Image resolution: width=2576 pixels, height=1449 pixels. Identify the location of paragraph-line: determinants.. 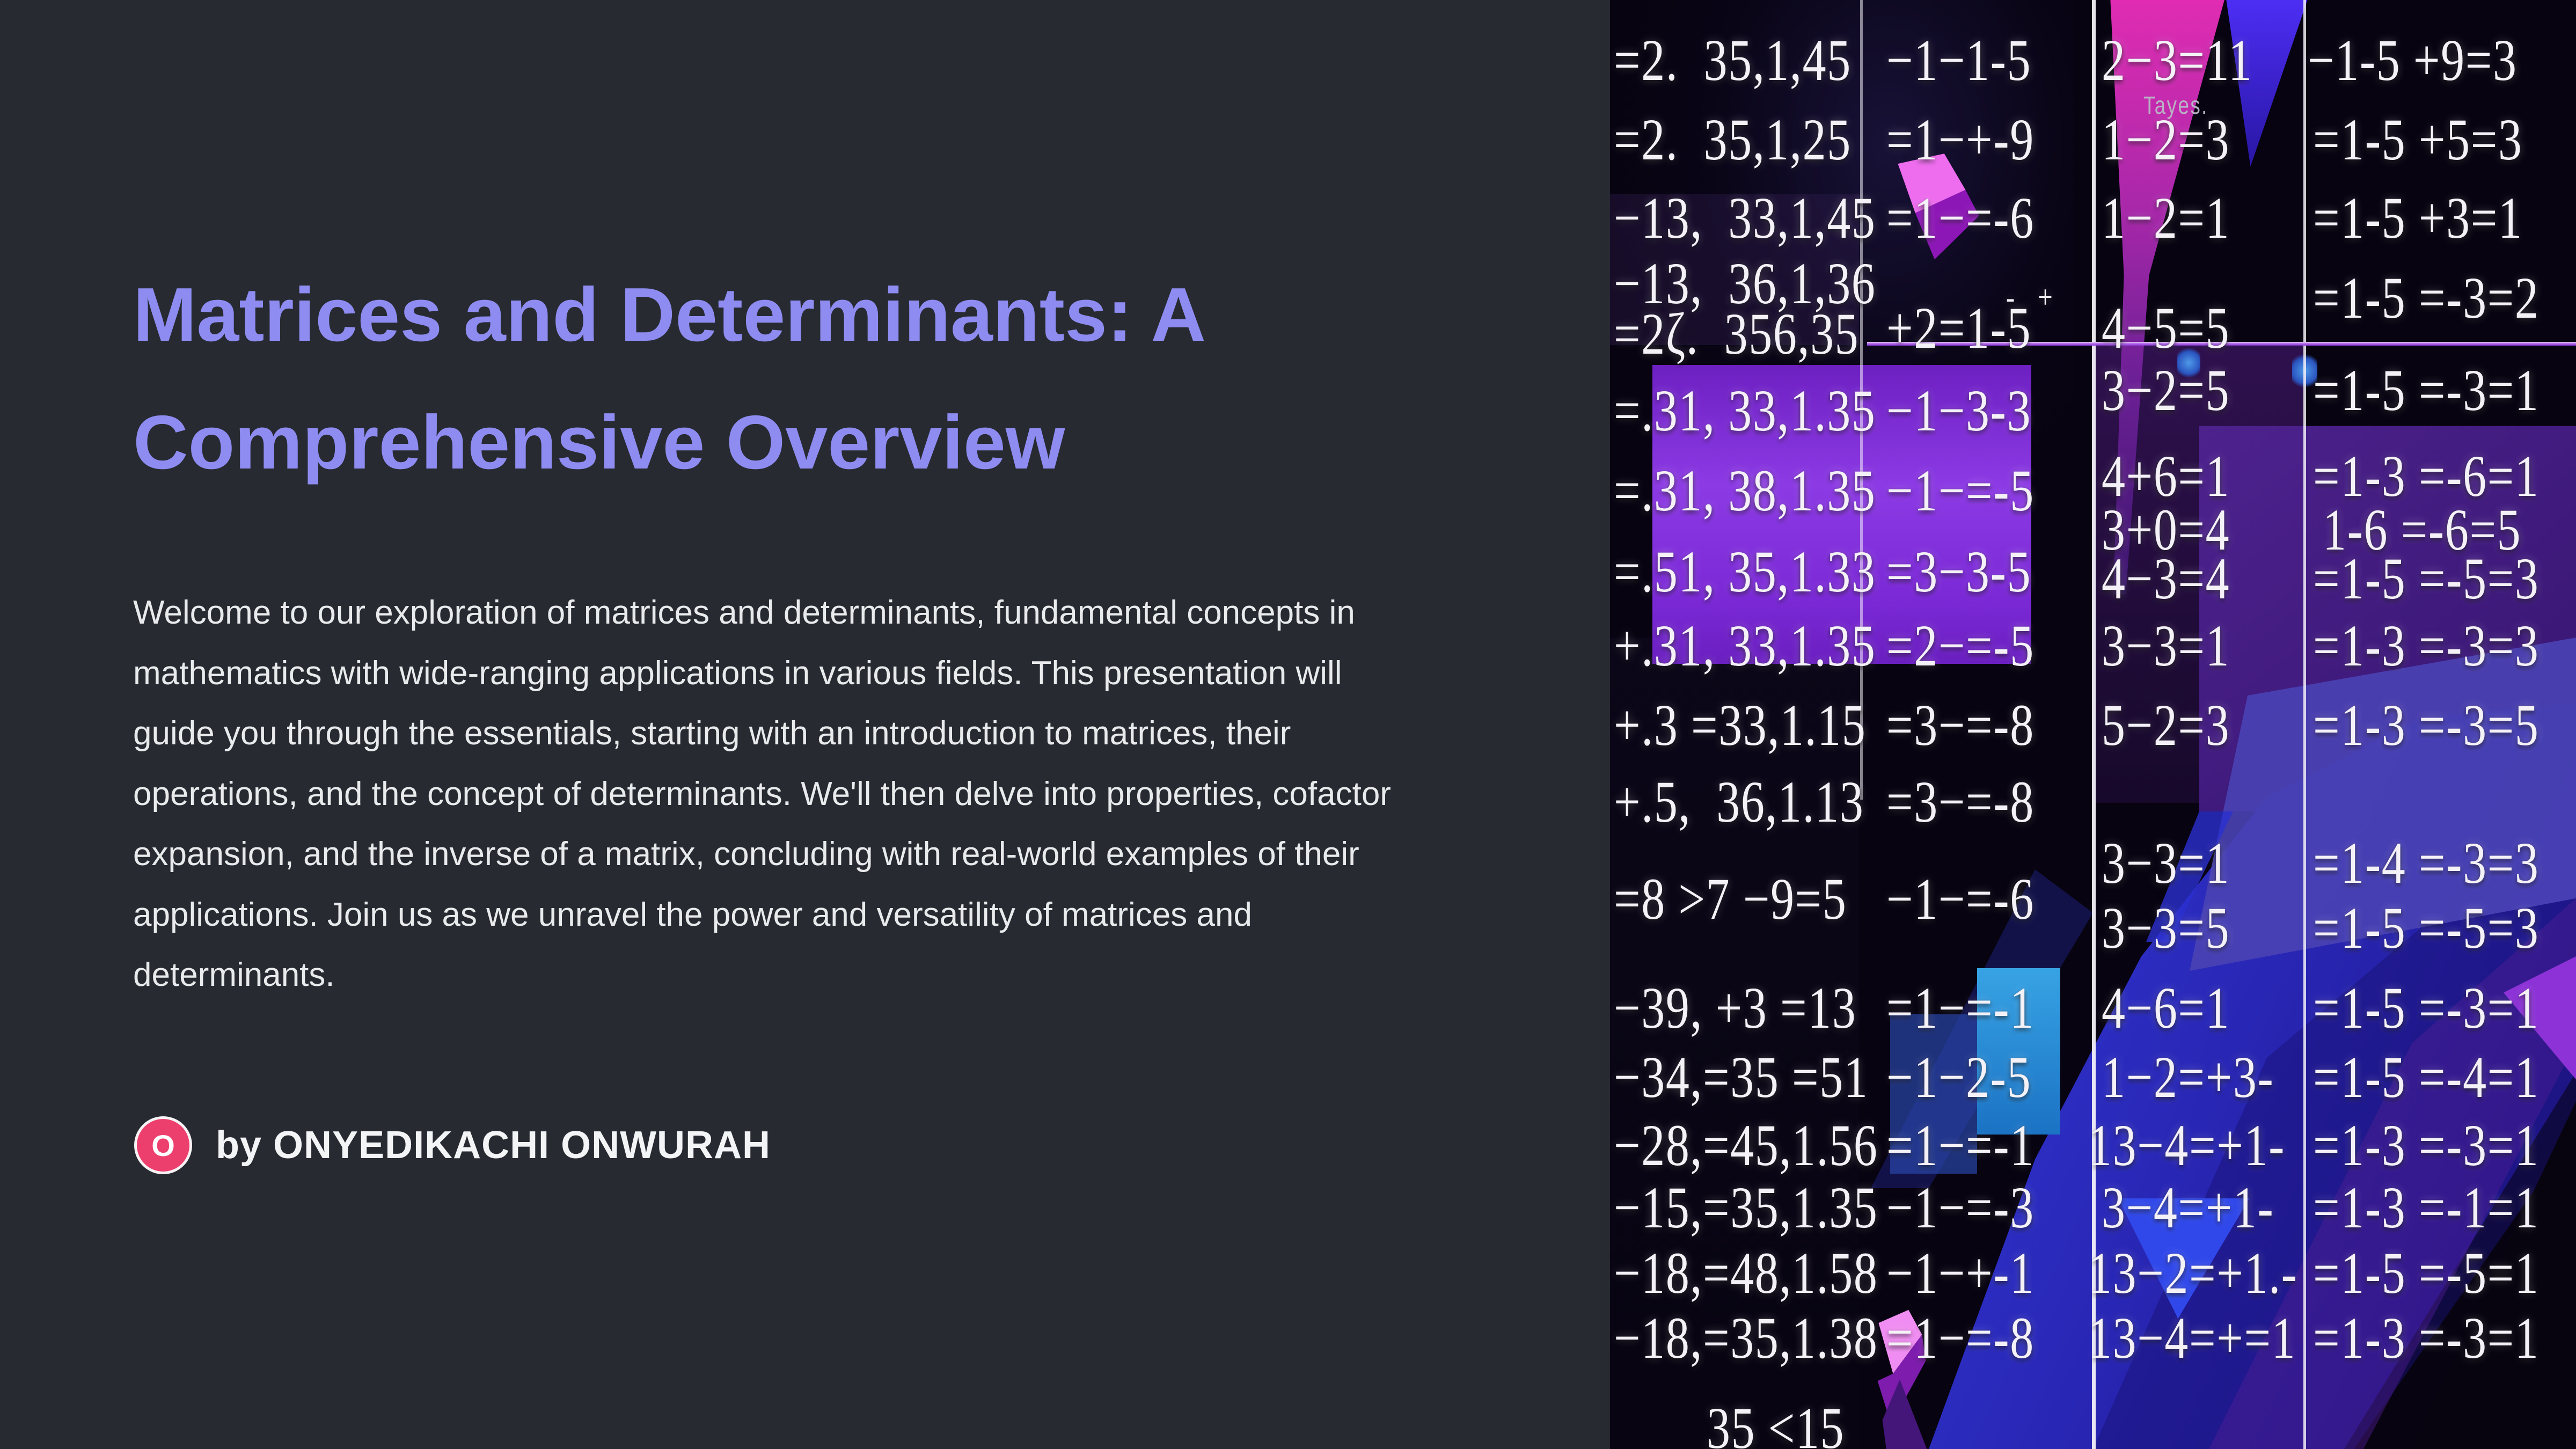
(234, 974).